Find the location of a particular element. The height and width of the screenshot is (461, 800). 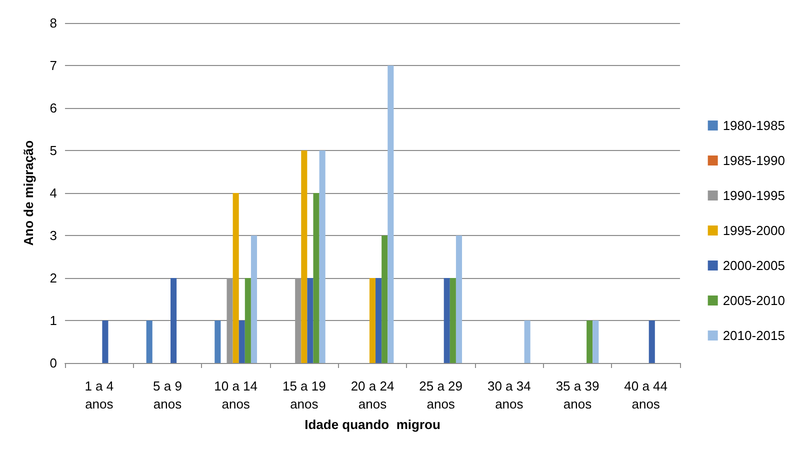

legend-label: 1980-1985 is located at coordinates (754, 125).